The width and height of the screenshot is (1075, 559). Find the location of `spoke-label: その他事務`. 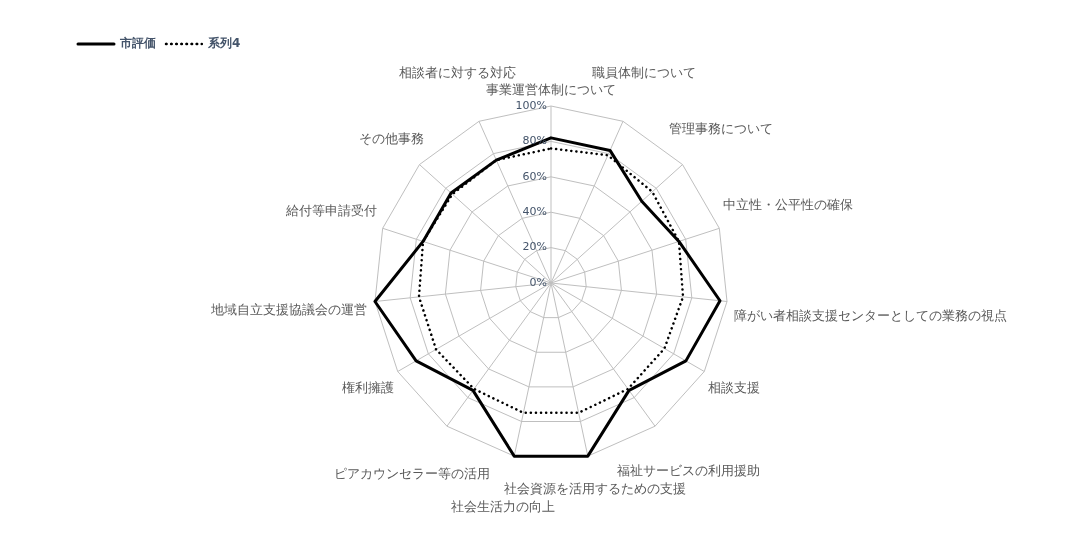

spoke-label: その他事務 is located at coordinates (392, 139).